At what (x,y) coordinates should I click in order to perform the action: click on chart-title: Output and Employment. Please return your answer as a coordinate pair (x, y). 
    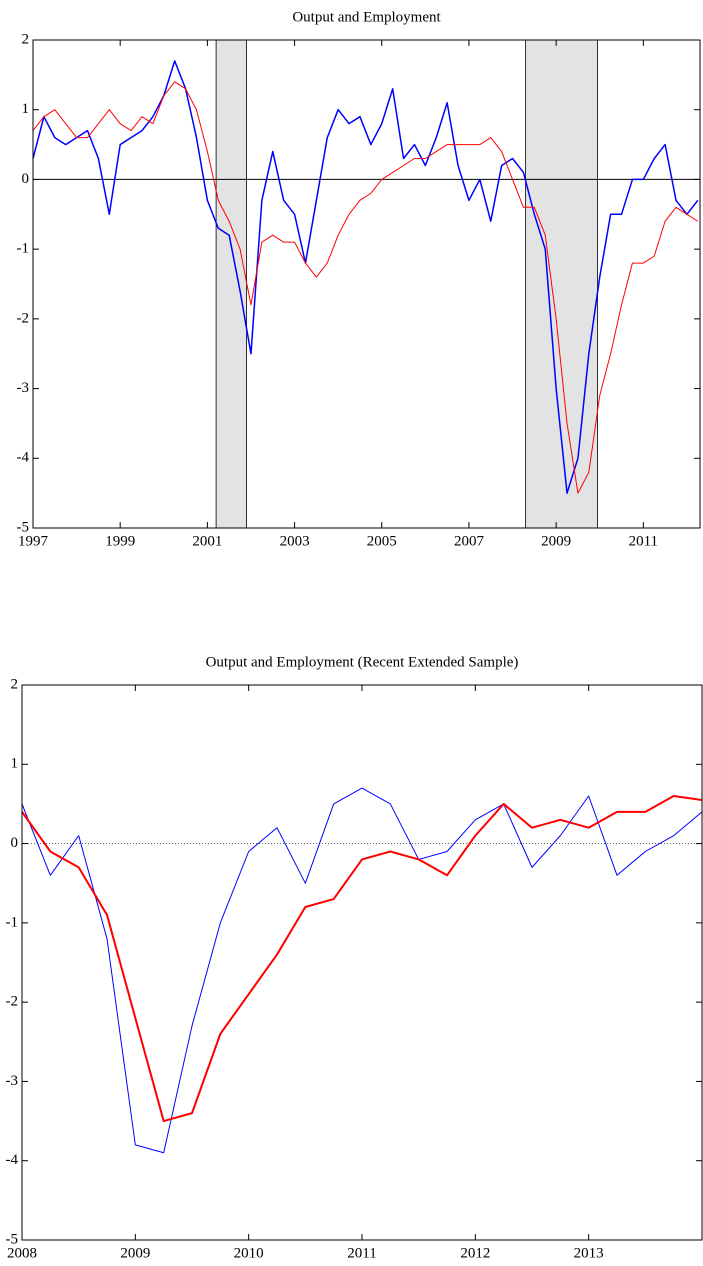
    Looking at the image, I should click on (366, 17).